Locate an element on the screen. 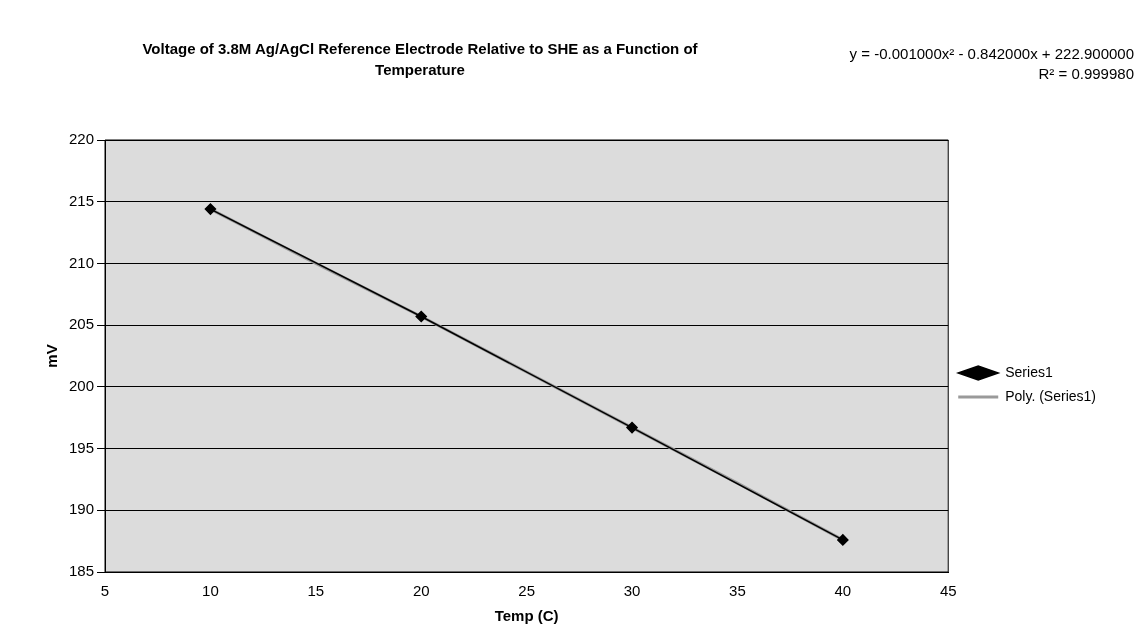 This screenshot has width=1136, height=643. x-tick-label: 40 is located at coordinates (843, 591).